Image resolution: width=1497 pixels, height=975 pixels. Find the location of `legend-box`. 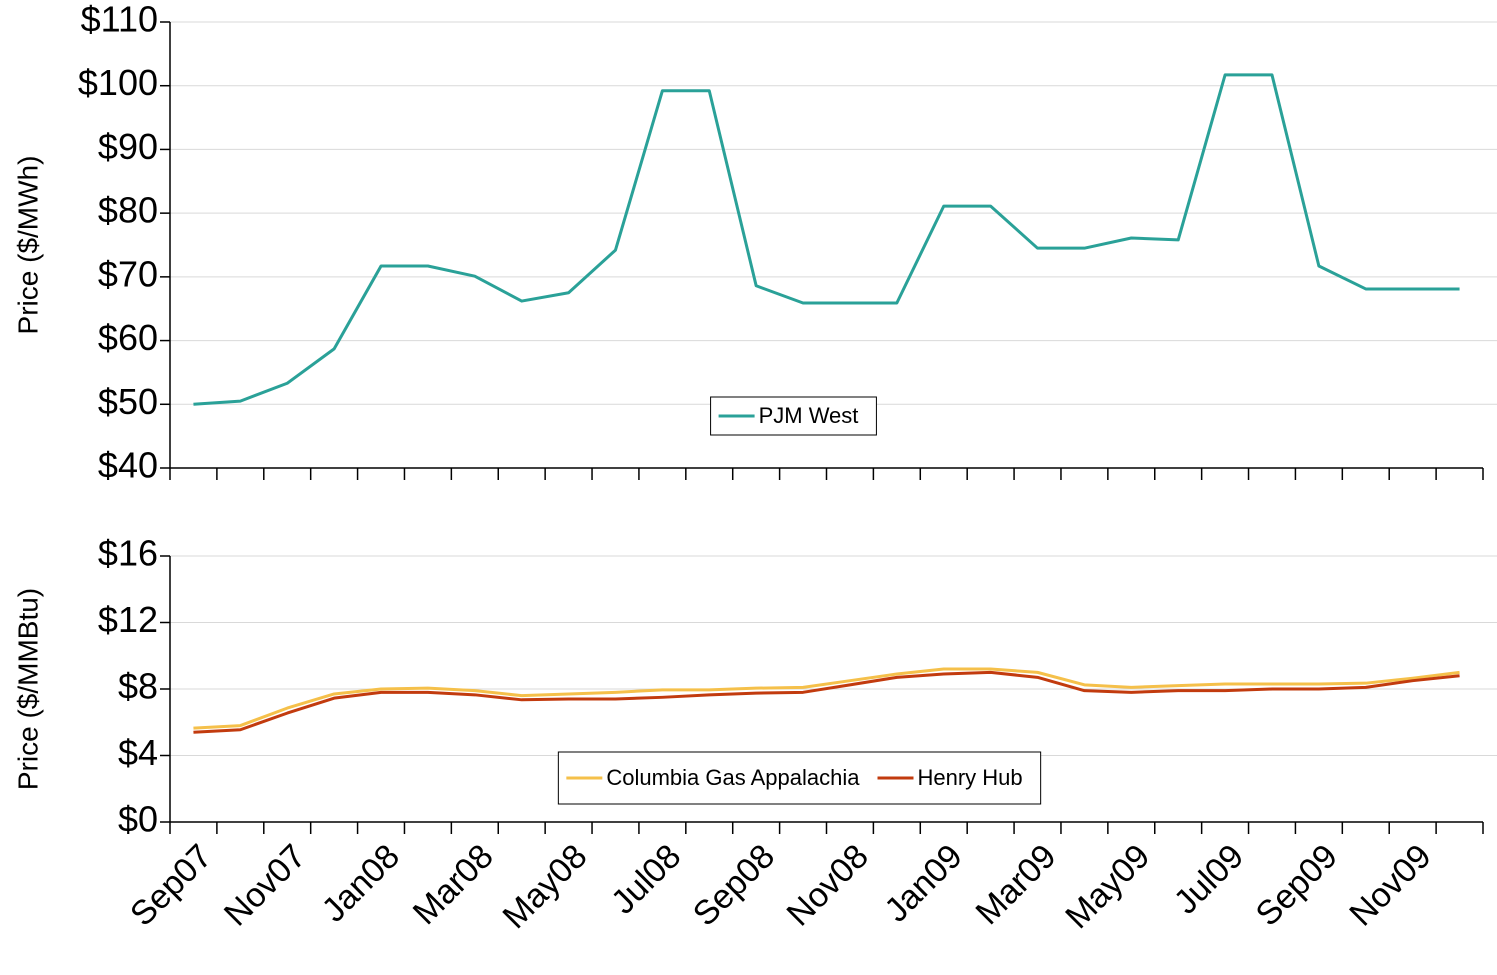

legend-box is located at coordinates (799, 778).